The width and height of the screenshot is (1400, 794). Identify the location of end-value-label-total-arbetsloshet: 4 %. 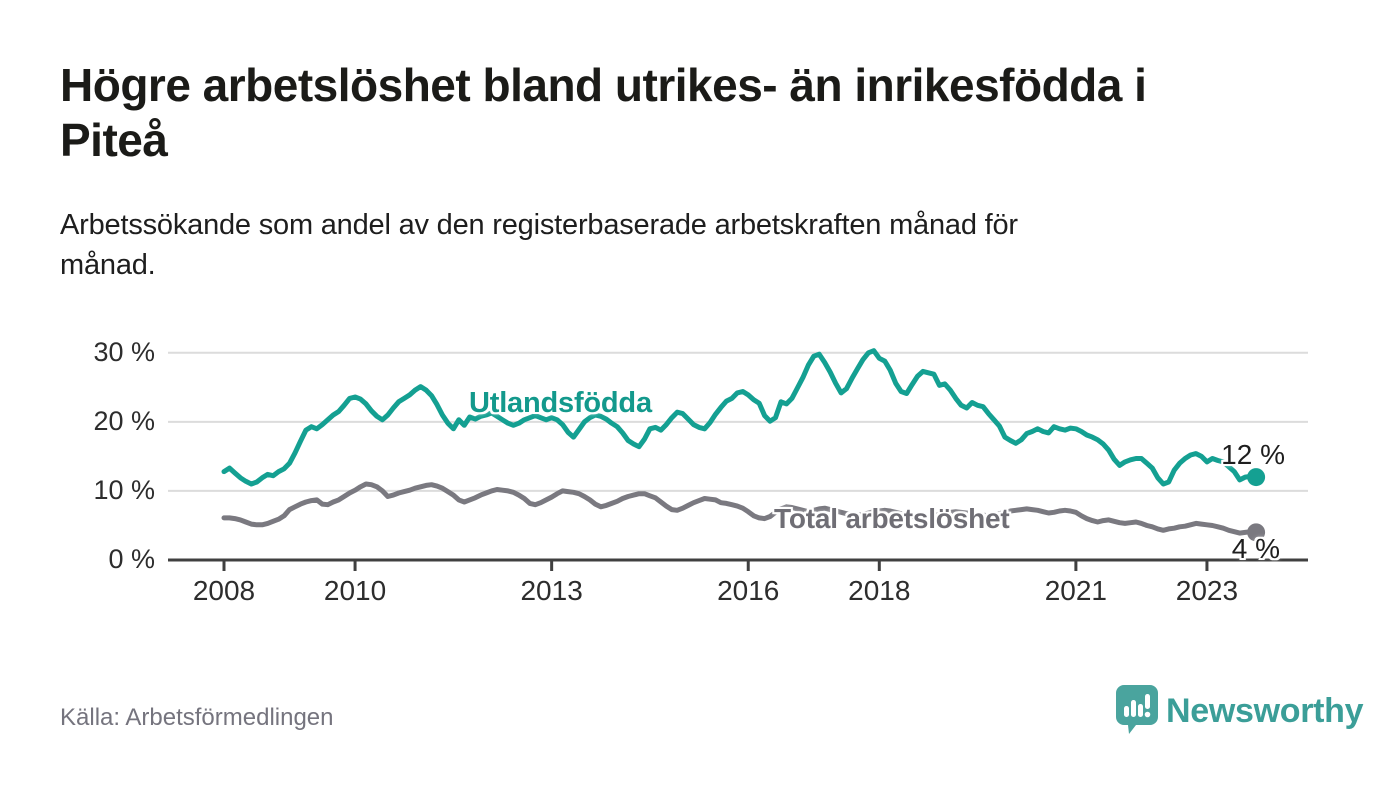
(1255, 548).